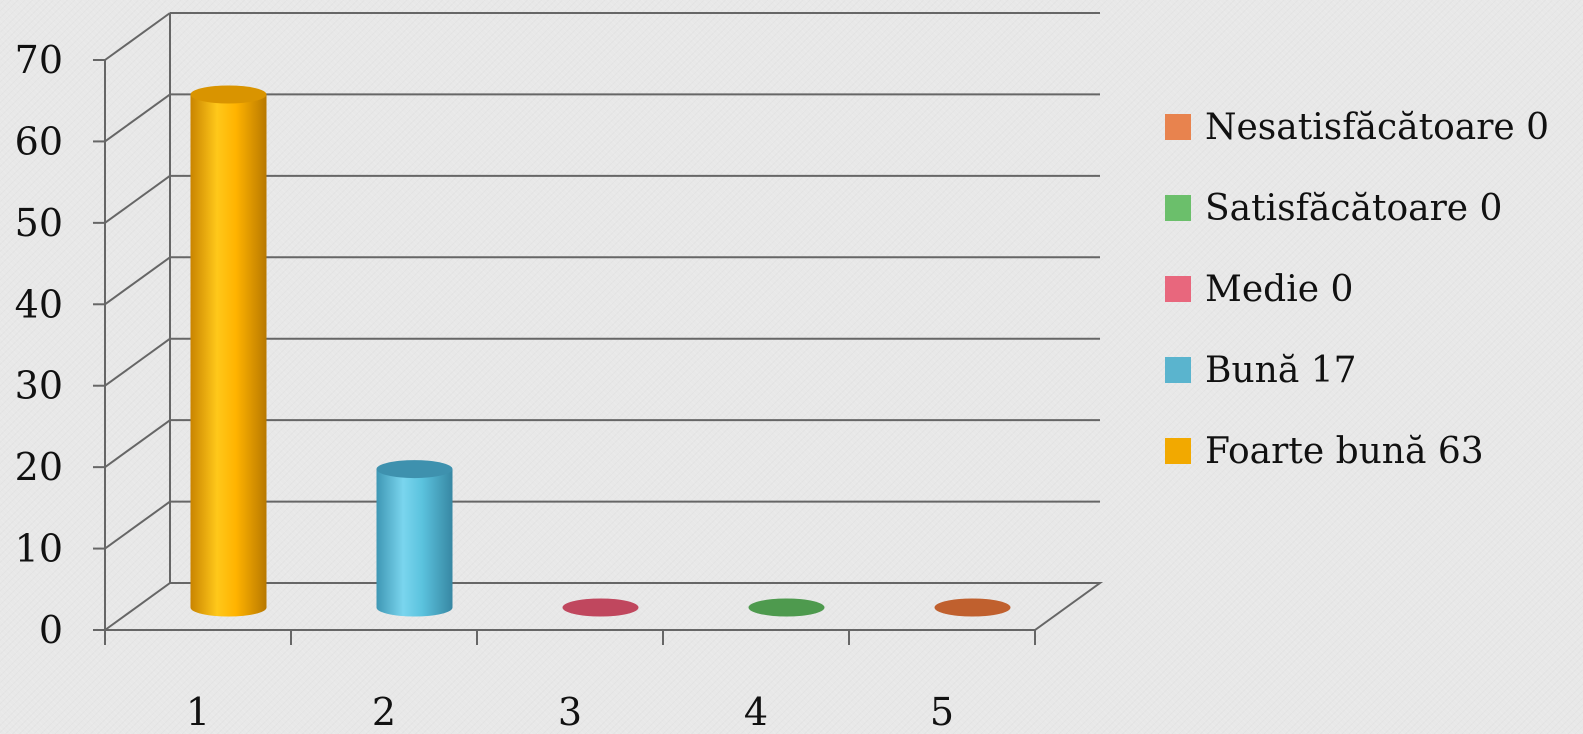 Image resolution: width=1583 pixels, height=734 pixels. What do you see at coordinates (39, 304) in the screenshot?
I see `y-tick-label: 40` at bounding box center [39, 304].